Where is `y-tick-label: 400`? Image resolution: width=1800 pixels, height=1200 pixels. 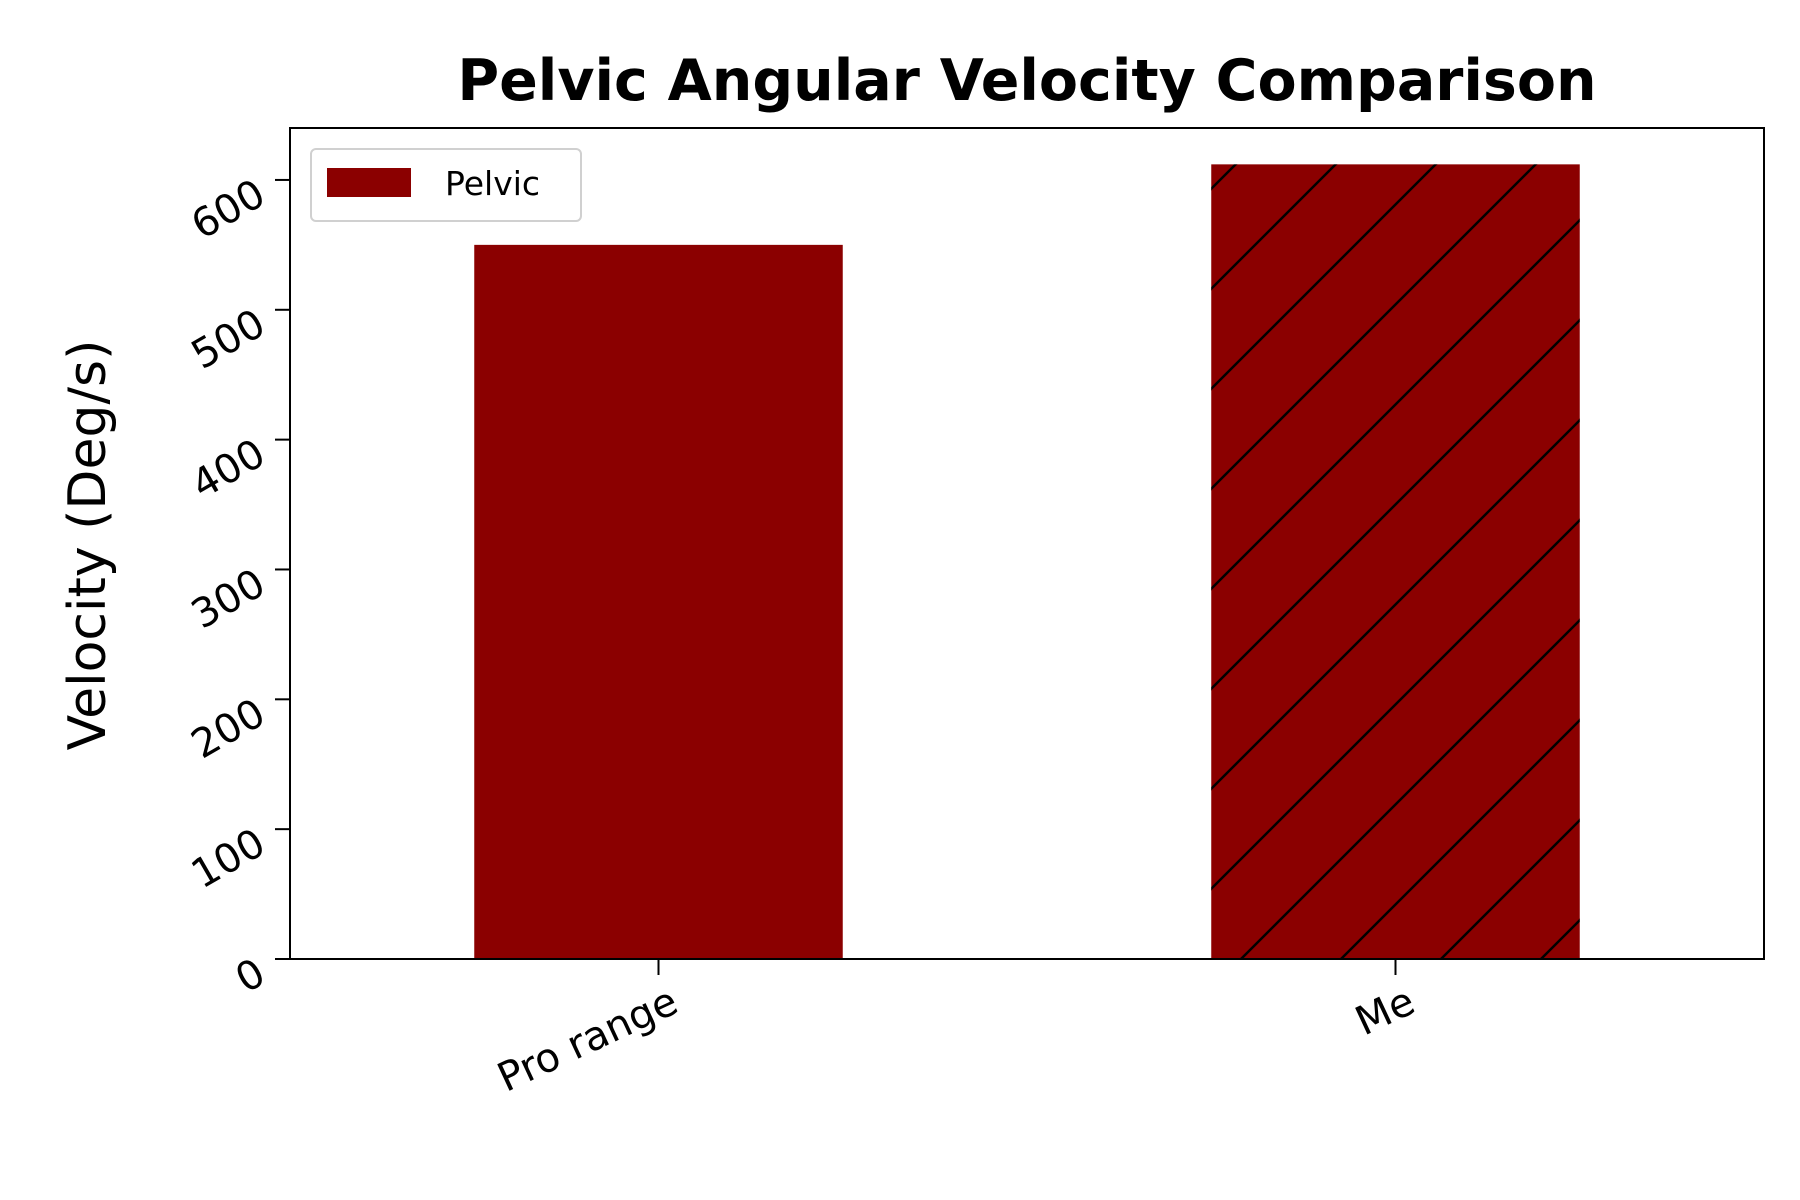 y-tick-label: 400 is located at coordinates (228, 469).